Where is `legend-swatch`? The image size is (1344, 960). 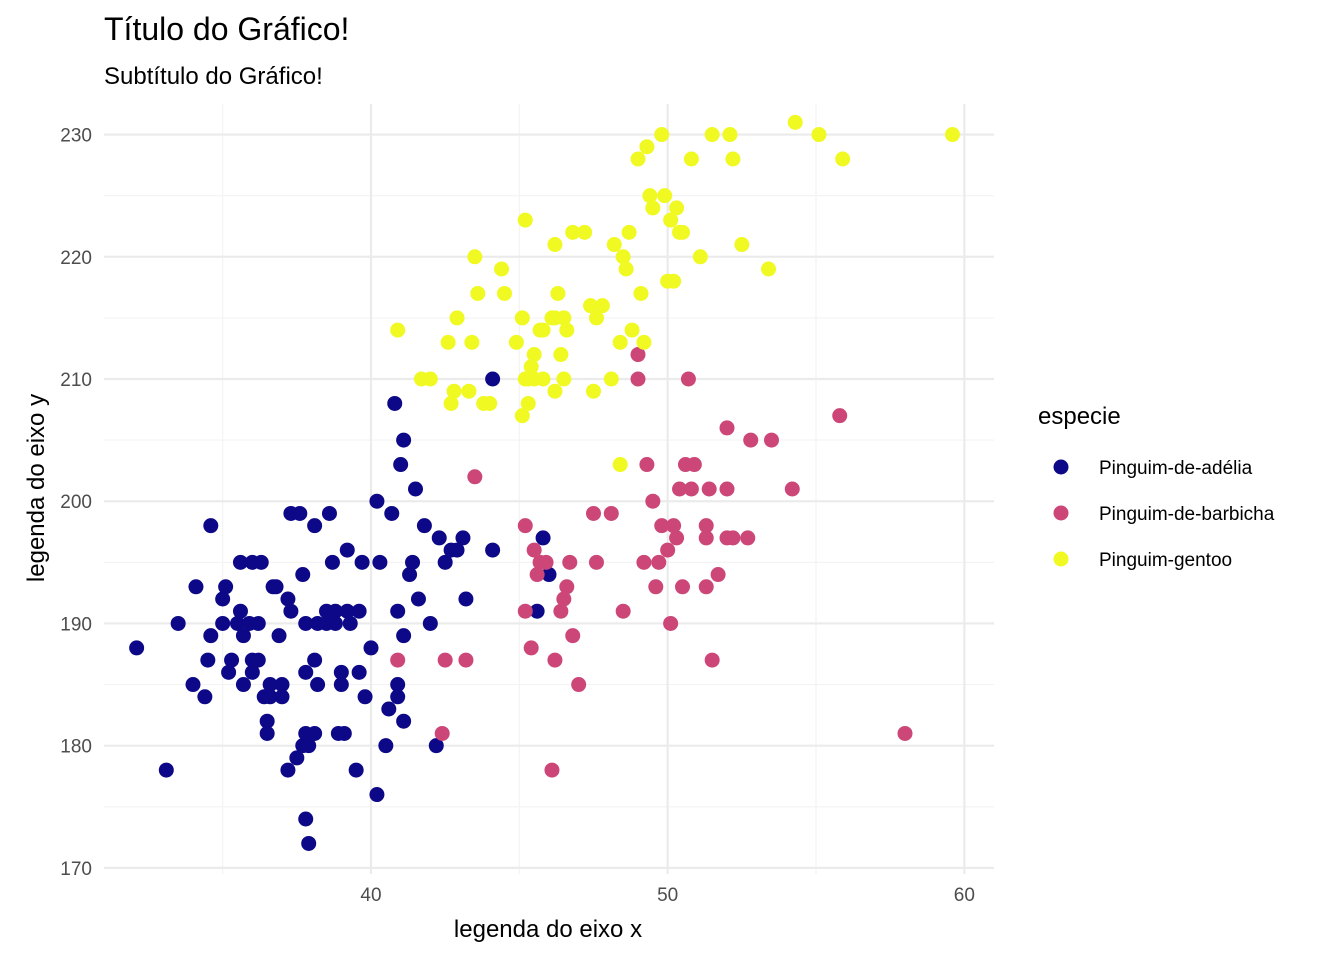 legend-swatch is located at coordinates (1061, 467).